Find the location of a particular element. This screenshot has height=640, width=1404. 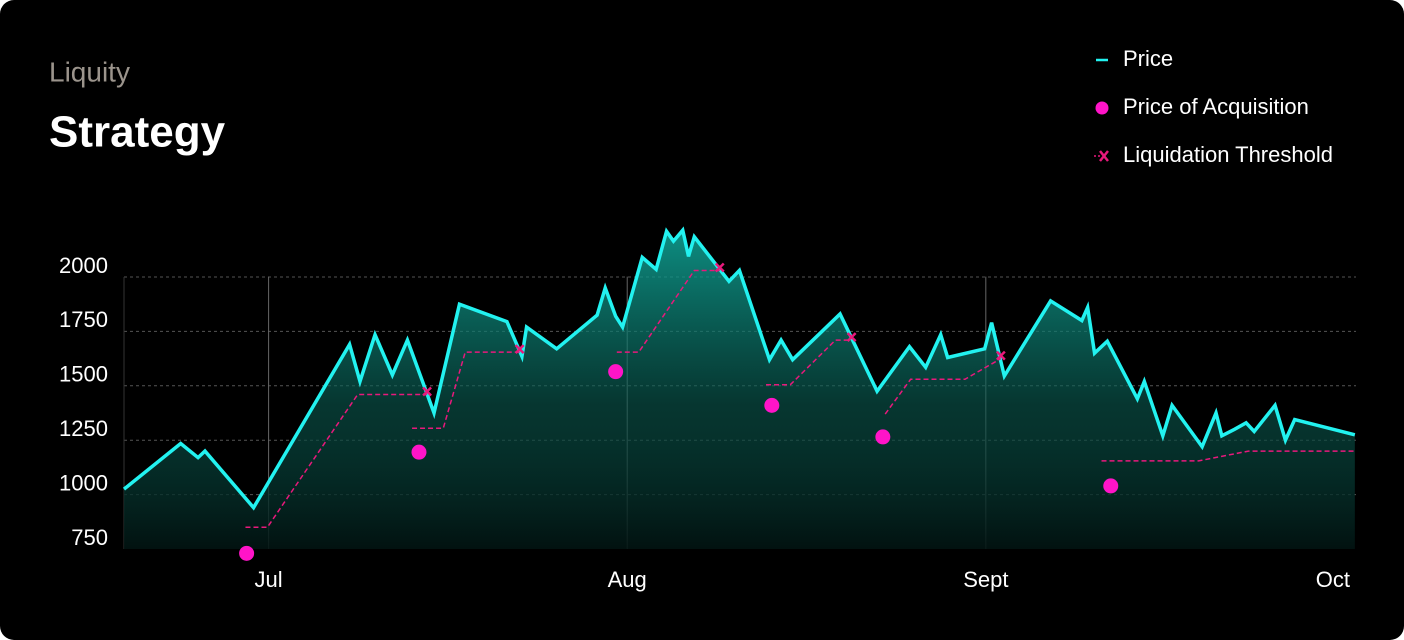

y-tick-label: 1500 is located at coordinates (83, 374).